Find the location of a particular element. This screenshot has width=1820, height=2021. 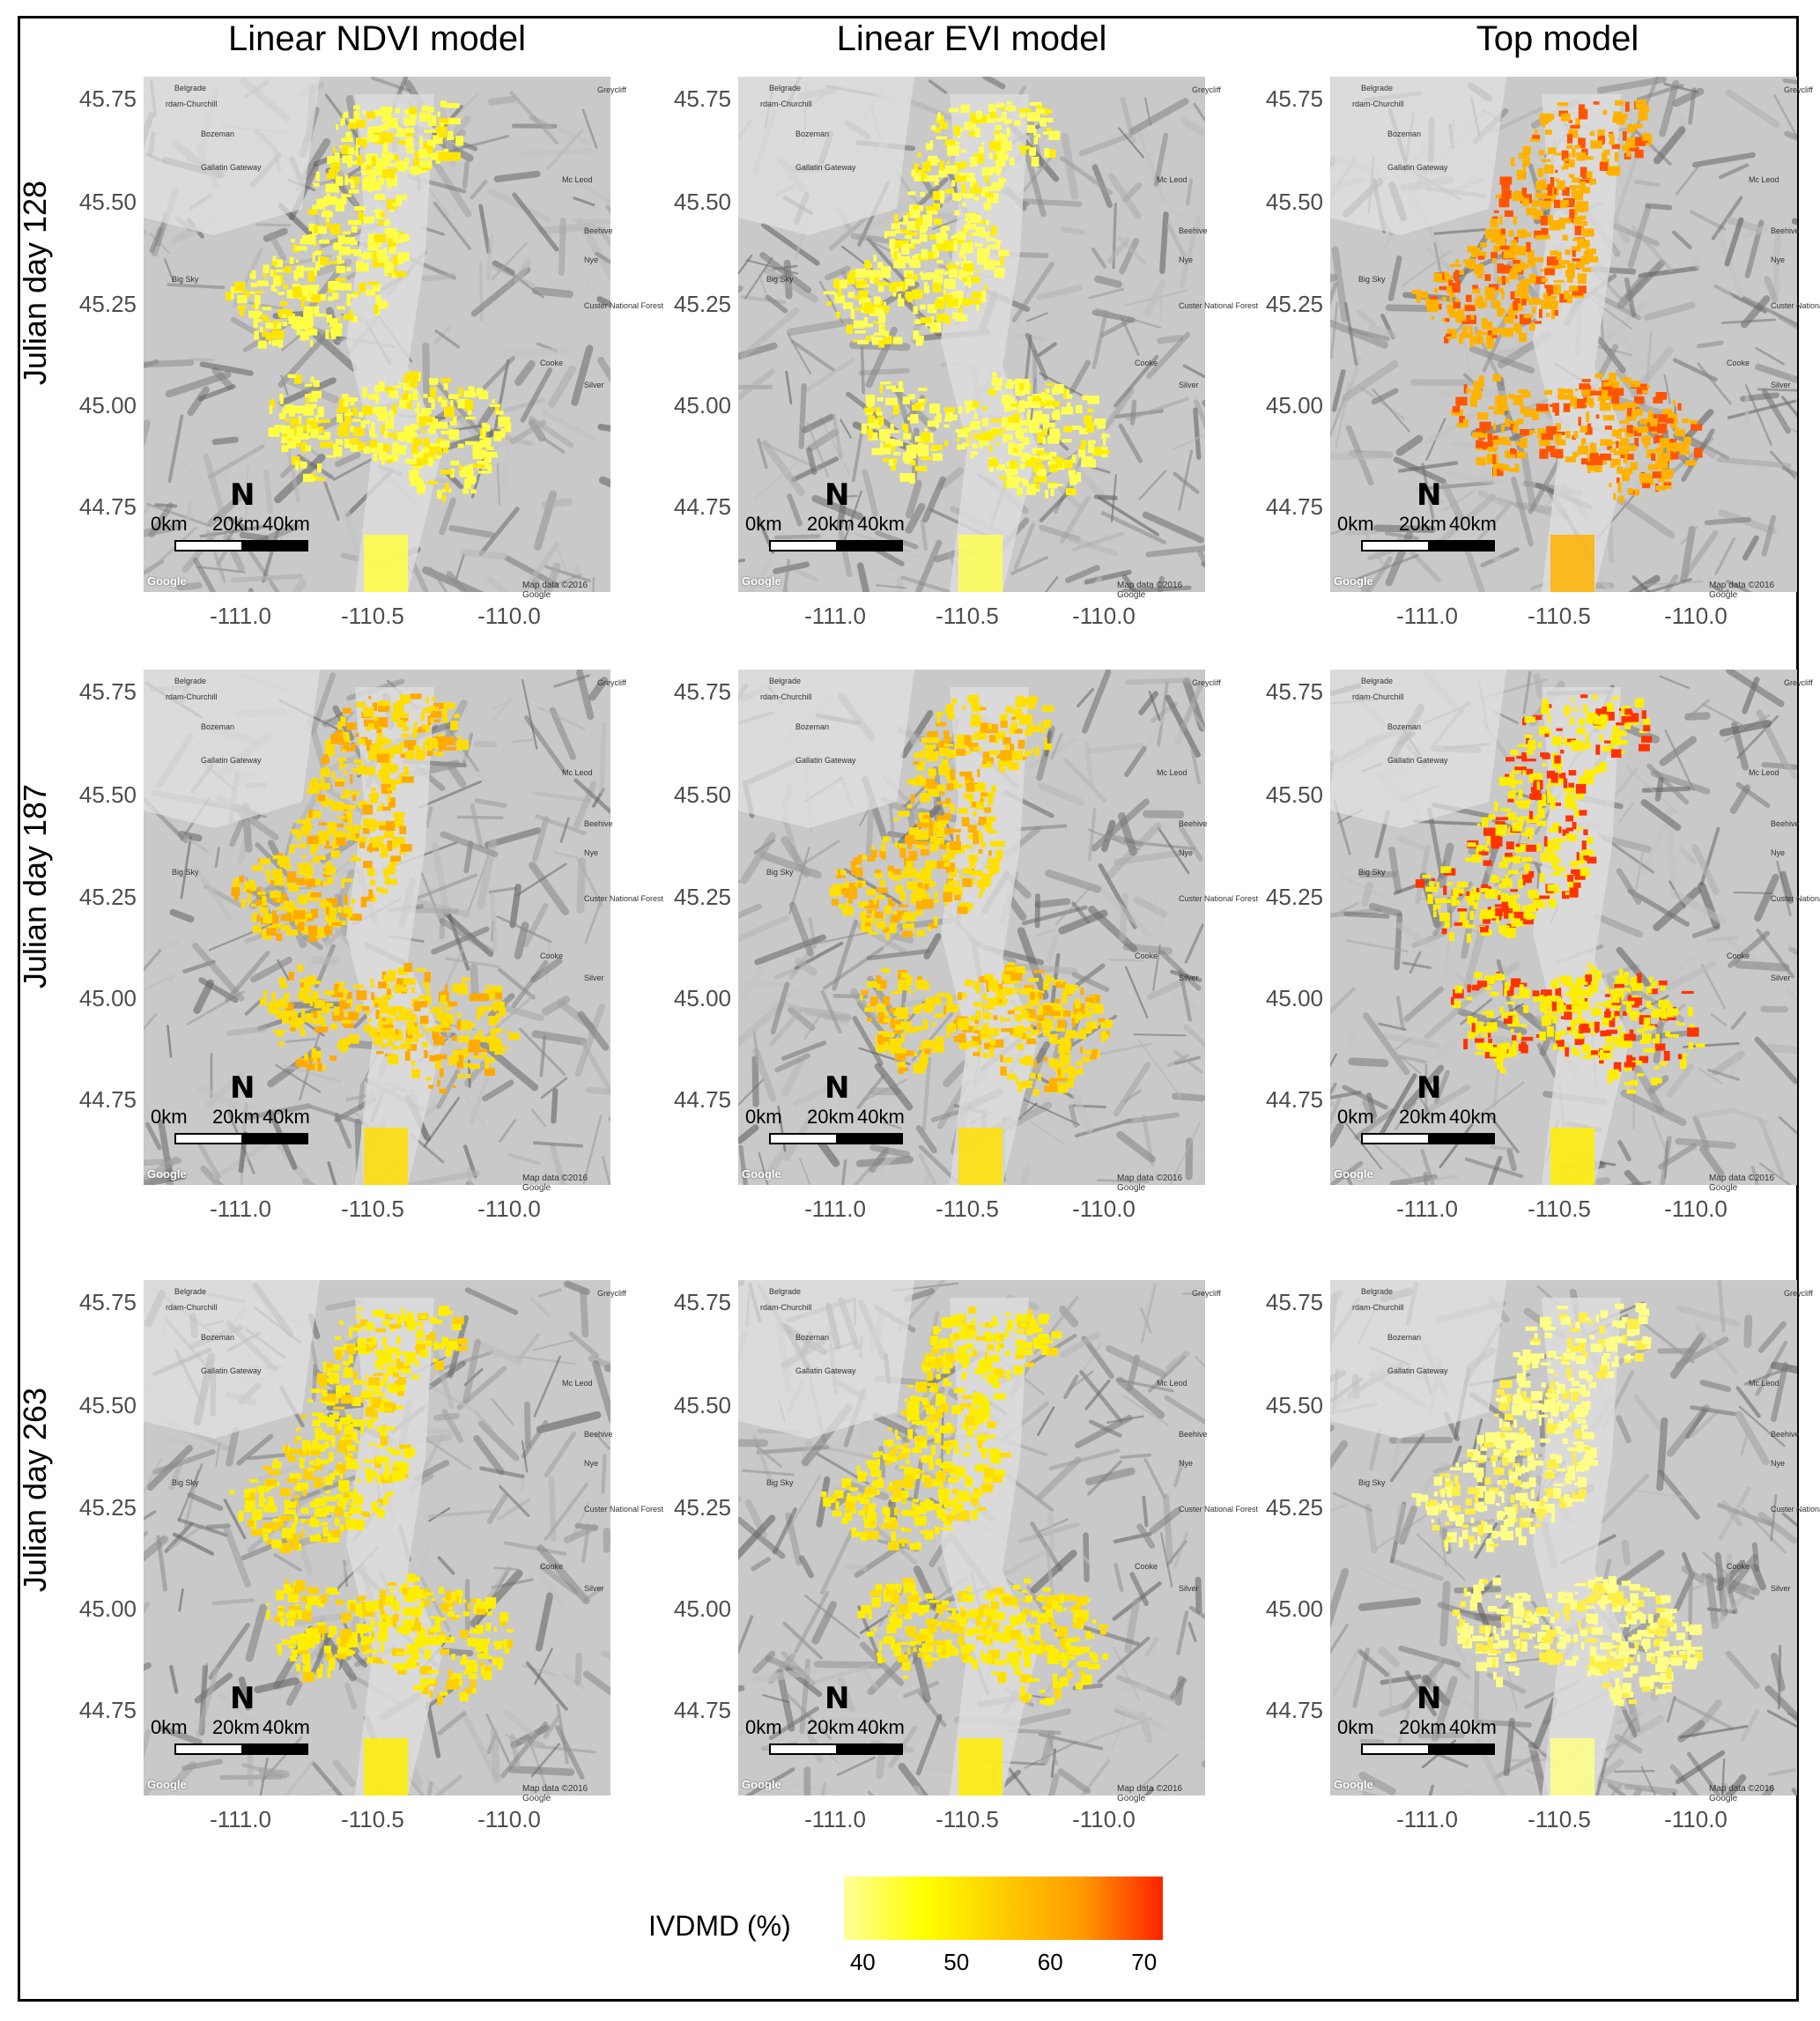

x-tick-label: -110.0 is located at coordinates (509, 616).